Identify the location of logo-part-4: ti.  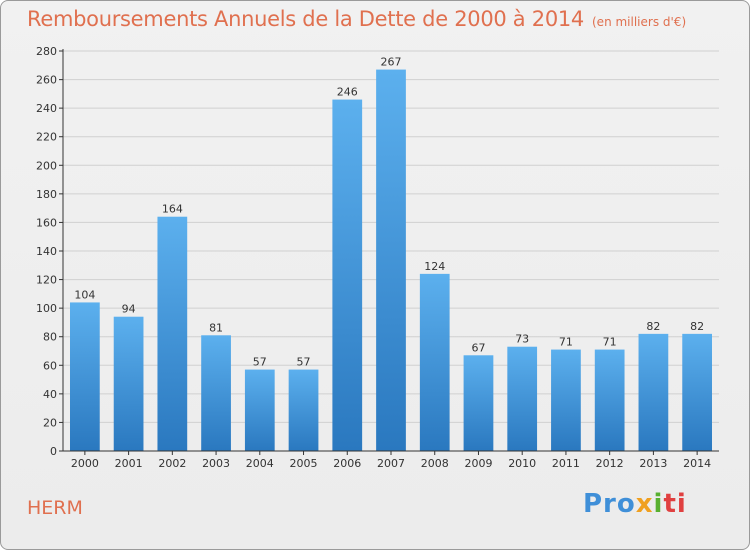
(675, 504).